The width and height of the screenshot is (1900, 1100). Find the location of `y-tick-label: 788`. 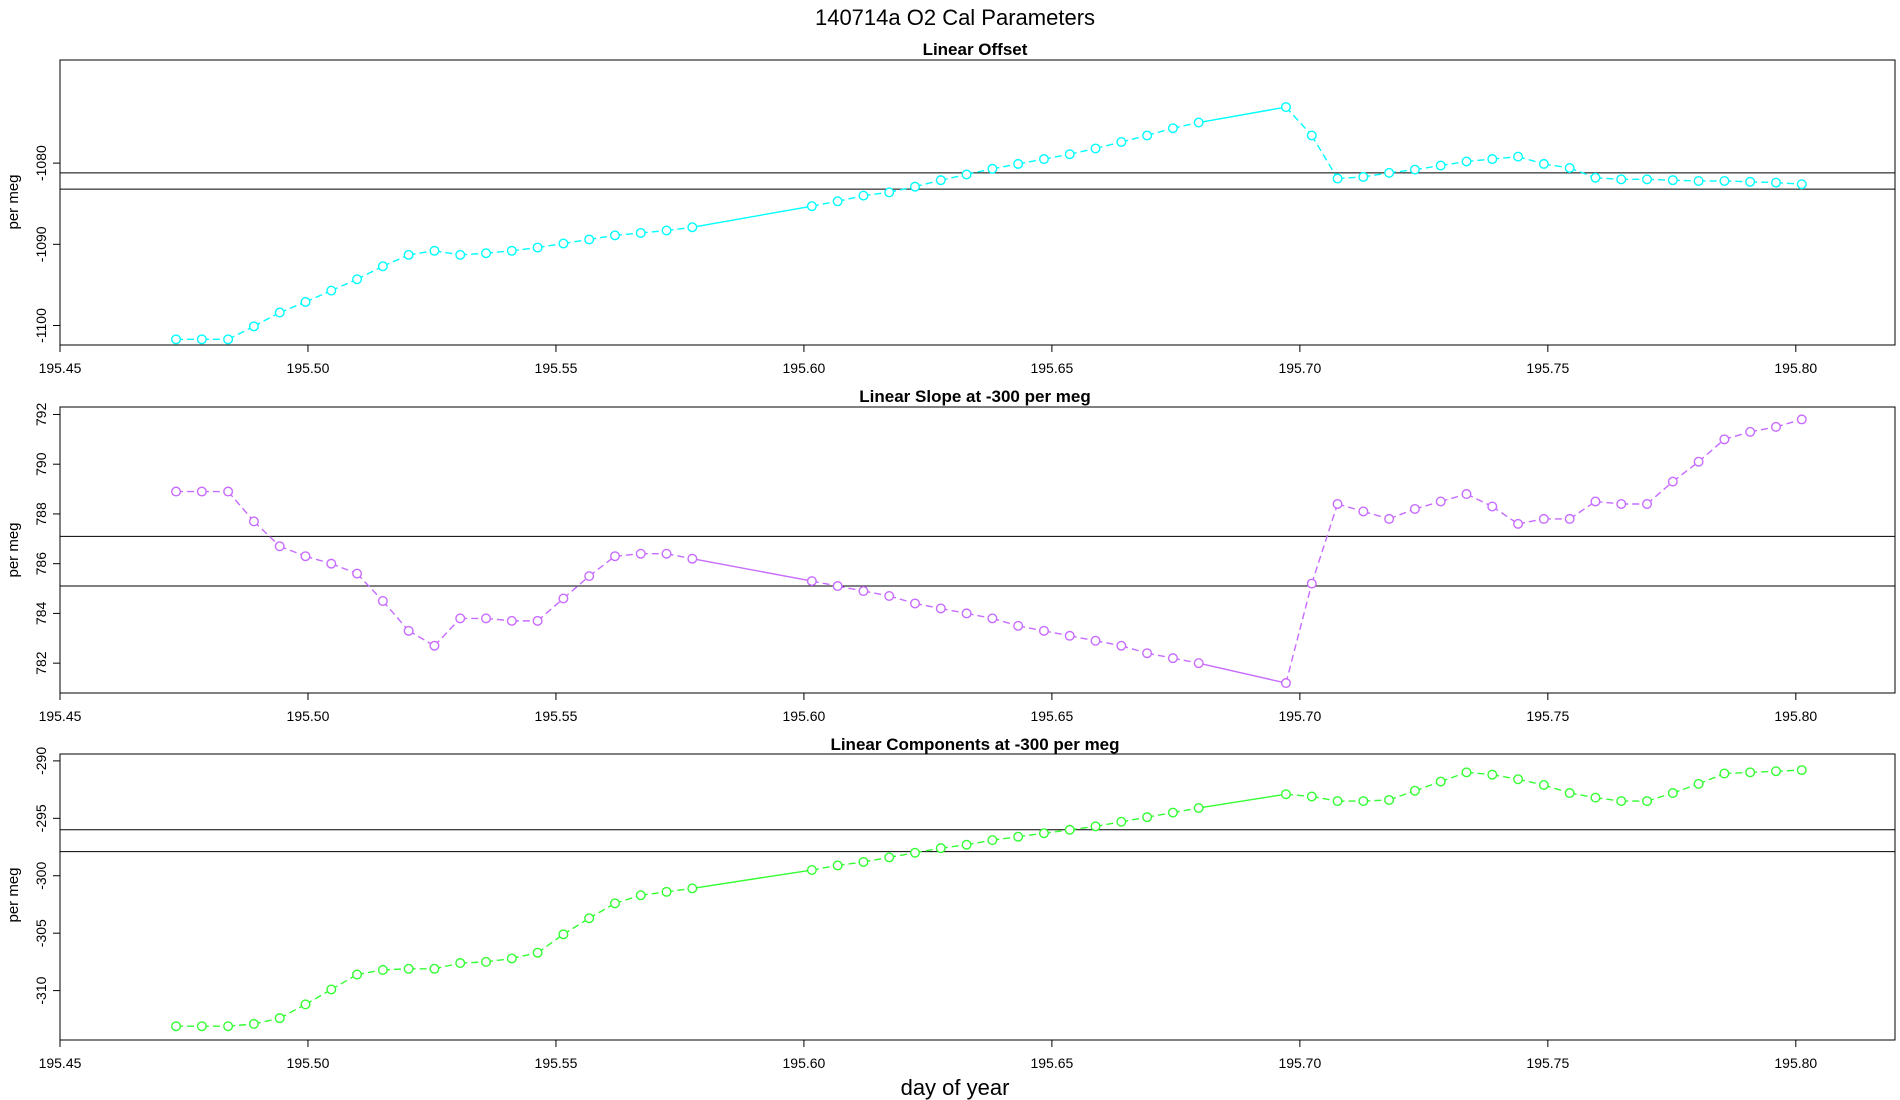

y-tick-label: 788 is located at coordinates (41, 514).